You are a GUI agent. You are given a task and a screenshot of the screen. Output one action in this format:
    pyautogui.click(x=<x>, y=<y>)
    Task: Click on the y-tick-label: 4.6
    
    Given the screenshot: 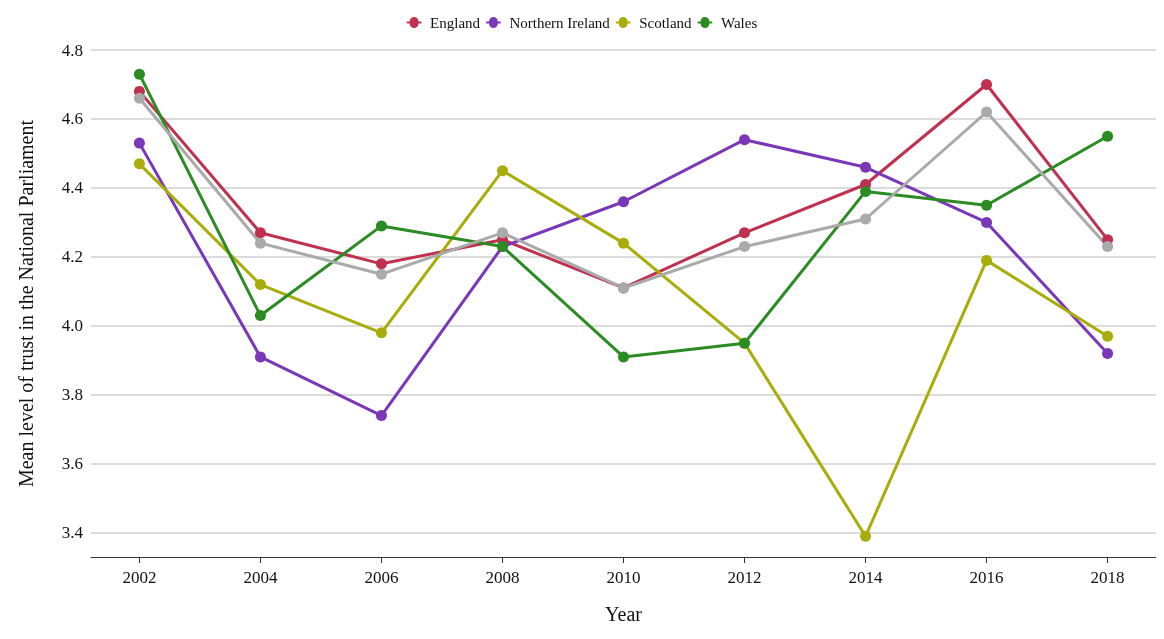 What is the action you would take?
    pyautogui.click(x=72, y=119)
    